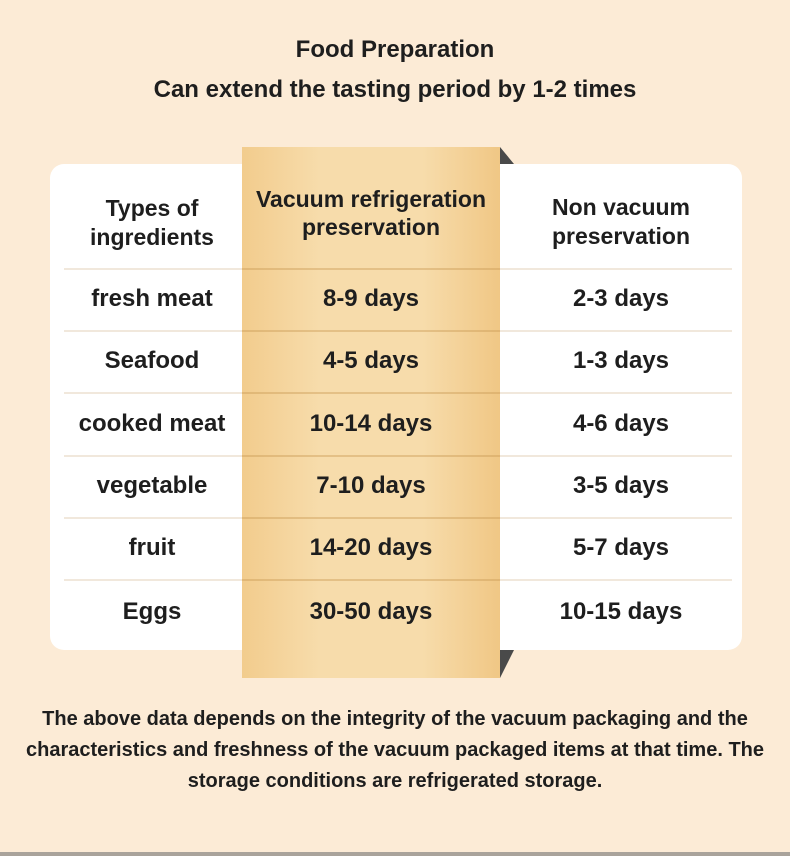 This screenshot has height=856, width=790. I want to click on cell-vacuum-days: 14-20 days, so click(371, 547).